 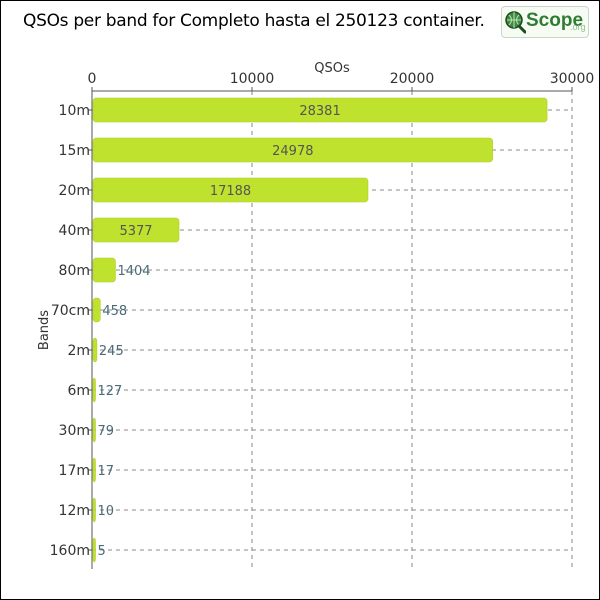 What do you see at coordinates (578, 27) in the screenshot?
I see `logo-suffix: .org` at bounding box center [578, 27].